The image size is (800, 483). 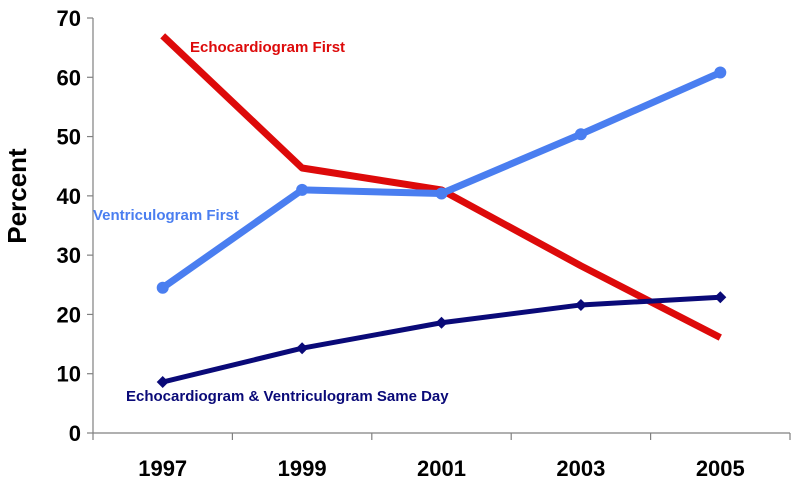 What do you see at coordinates (69, 196) in the screenshot?
I see `y-tick-label: 40` at bounding box center [69, 196].